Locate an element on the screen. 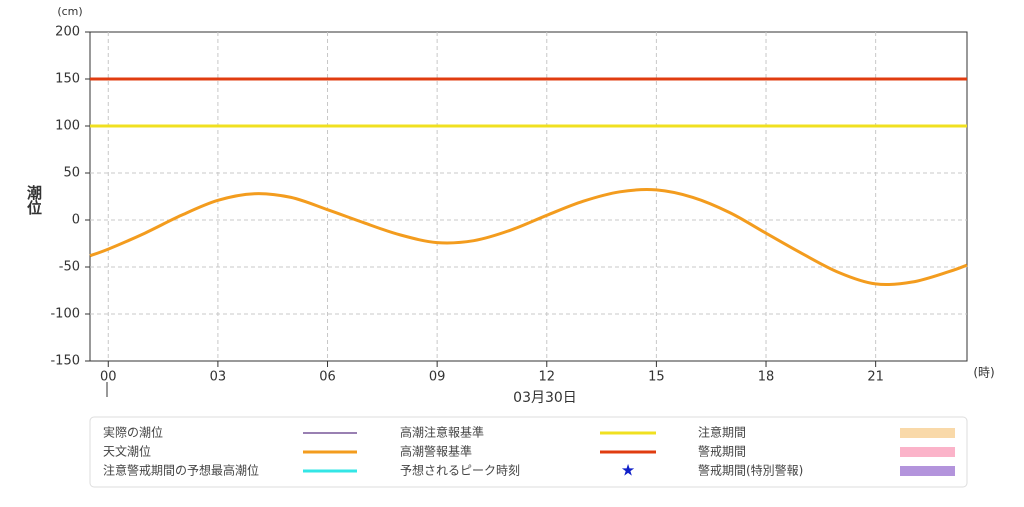 The height and width of the screenshot is (507, 1024). y-tick-label: 50 is located at coordinates (71, 173).